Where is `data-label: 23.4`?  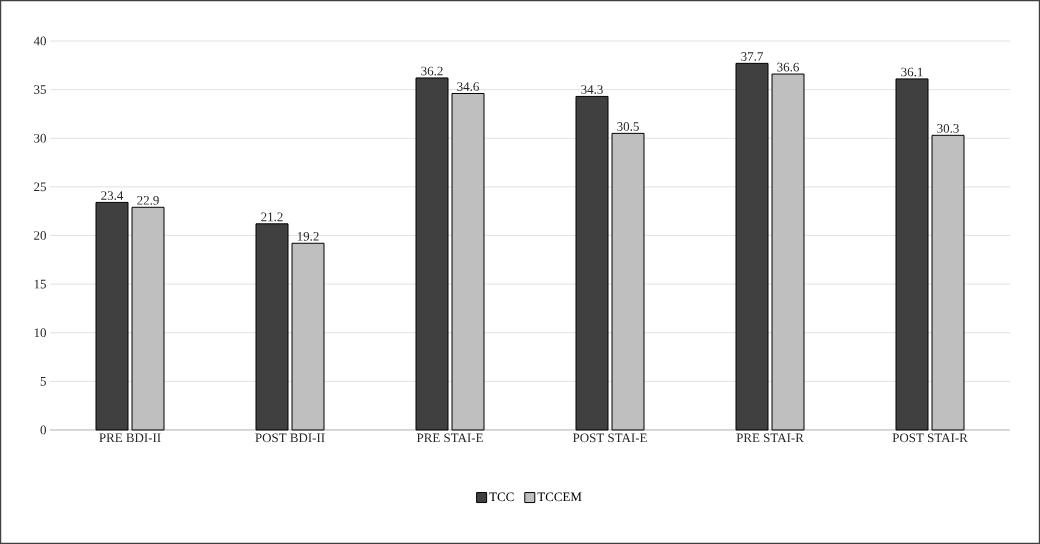
data-label: 23.4 is located at coordinates (112, 195).